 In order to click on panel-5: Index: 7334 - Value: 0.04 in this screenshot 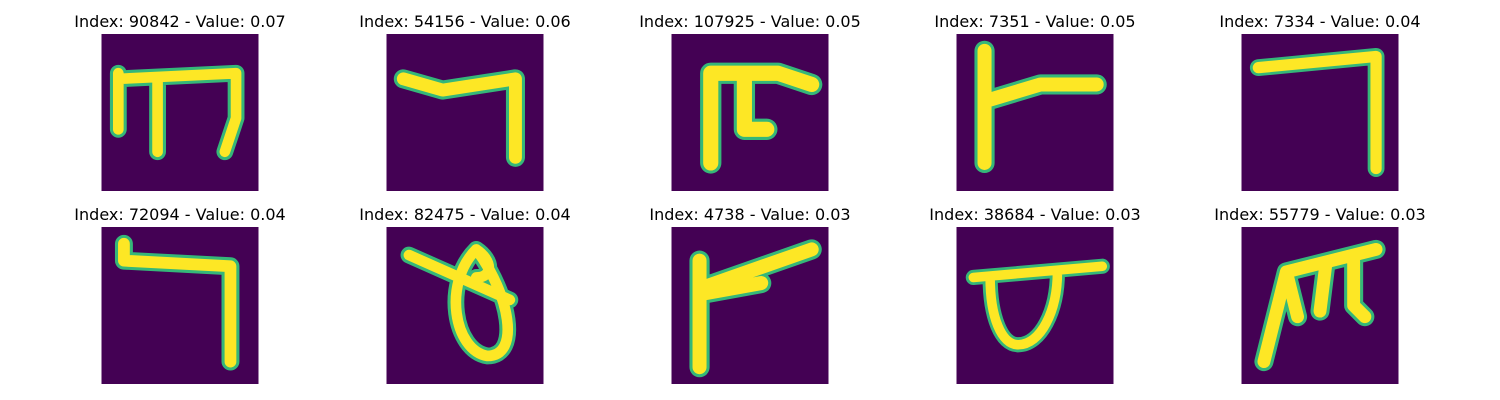, I will do `click(1320, 95)`.